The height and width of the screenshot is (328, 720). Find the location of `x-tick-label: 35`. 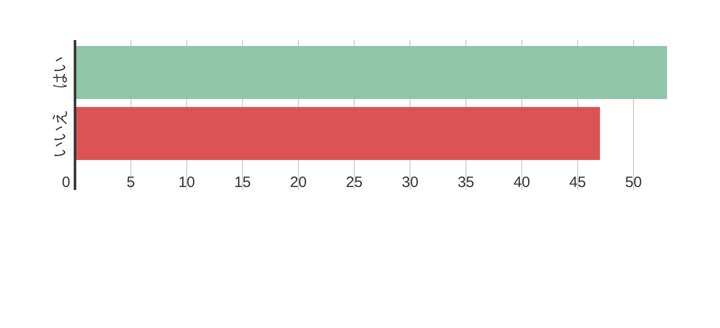

x-tick-label: 35 is located at coordinates (466, 182).